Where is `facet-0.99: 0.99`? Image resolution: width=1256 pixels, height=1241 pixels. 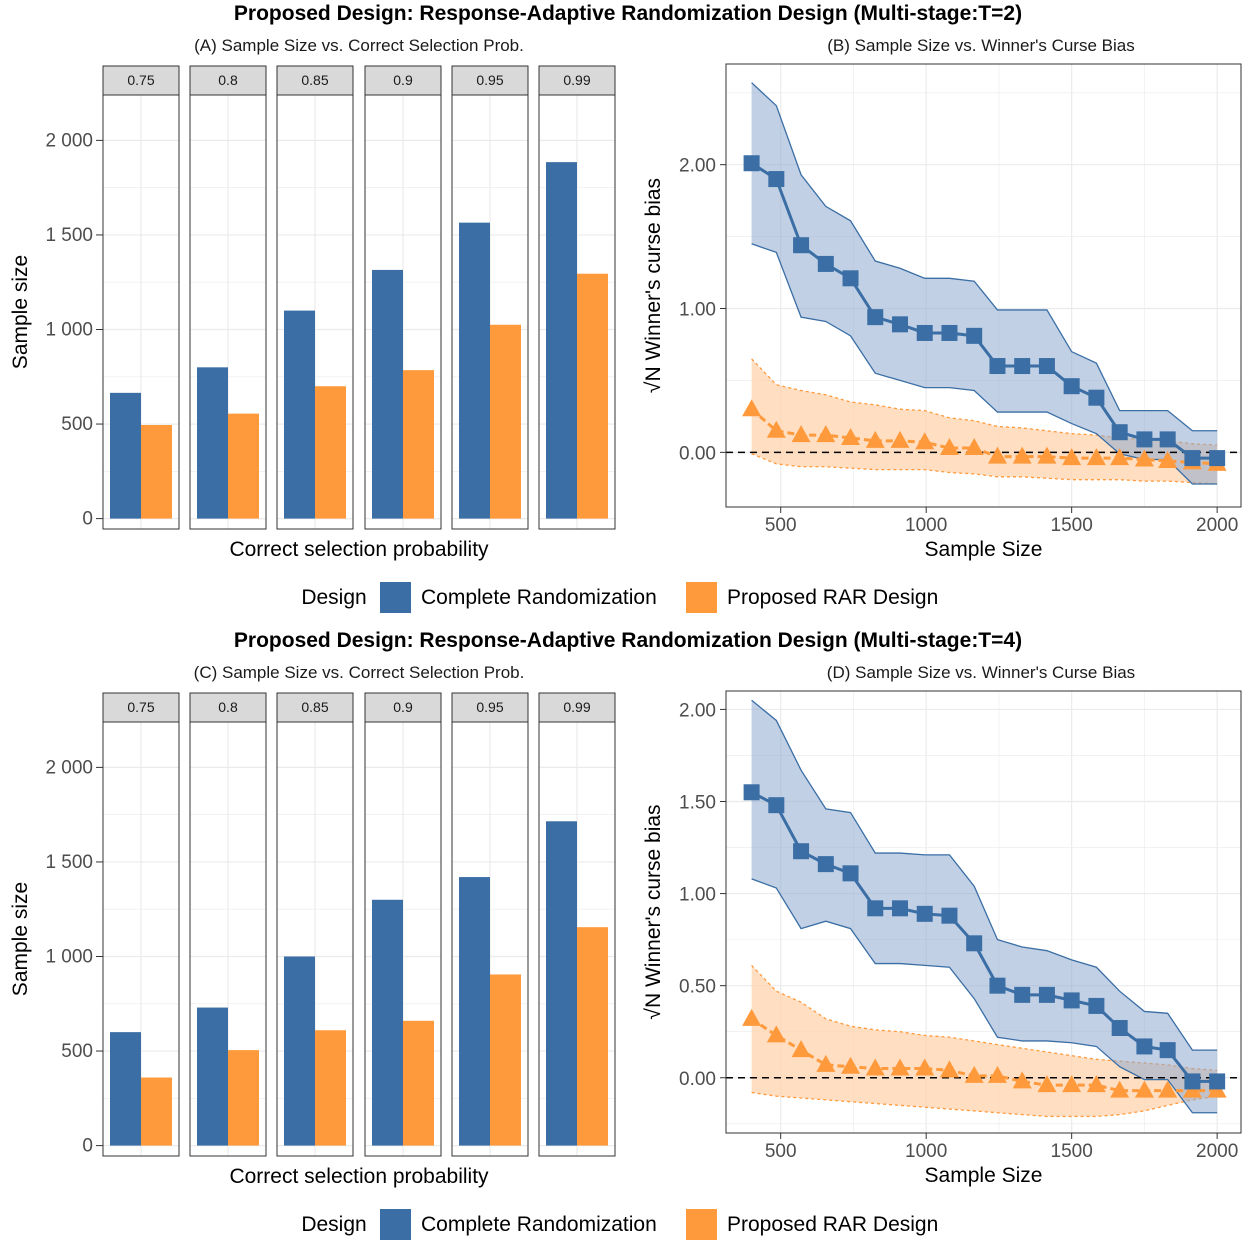 facet-0.99: 0.99 is located at coordinates (577, 297).